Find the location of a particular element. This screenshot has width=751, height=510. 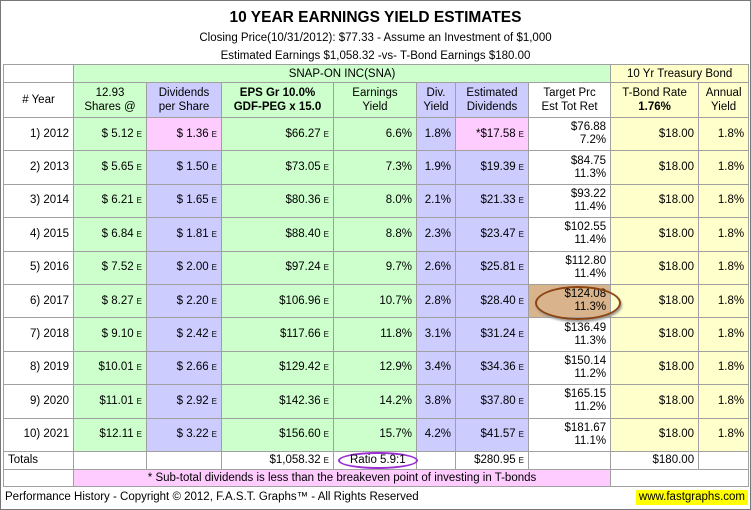

cell: $23.47 E is located at coordinates (492, 234).